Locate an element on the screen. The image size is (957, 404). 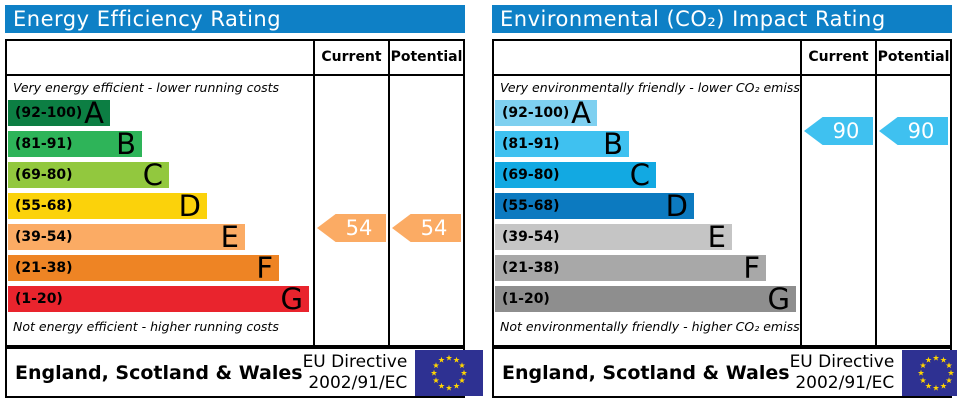
current-value-cell: 90 is located at coordinates (837, 210).